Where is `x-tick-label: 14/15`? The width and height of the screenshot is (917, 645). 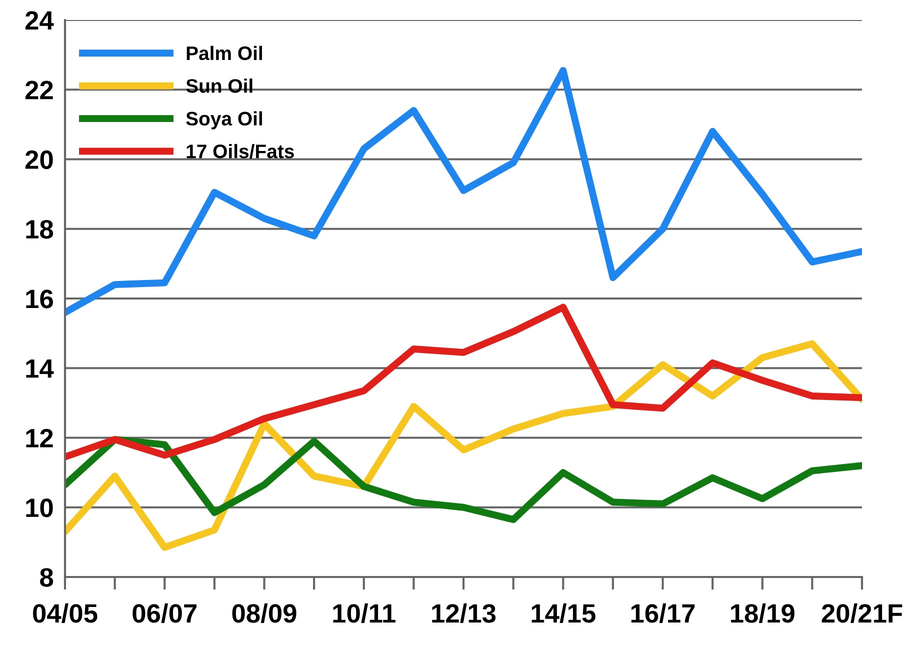
x-tick-label: 14/15 is located at coordinates (564, 613).